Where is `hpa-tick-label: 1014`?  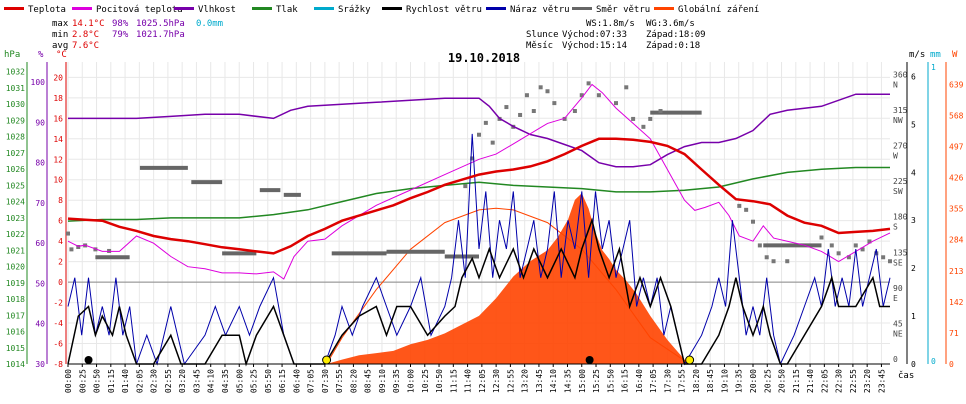 hpa-tick-label: 1014 is located at coordinates (15, 364).